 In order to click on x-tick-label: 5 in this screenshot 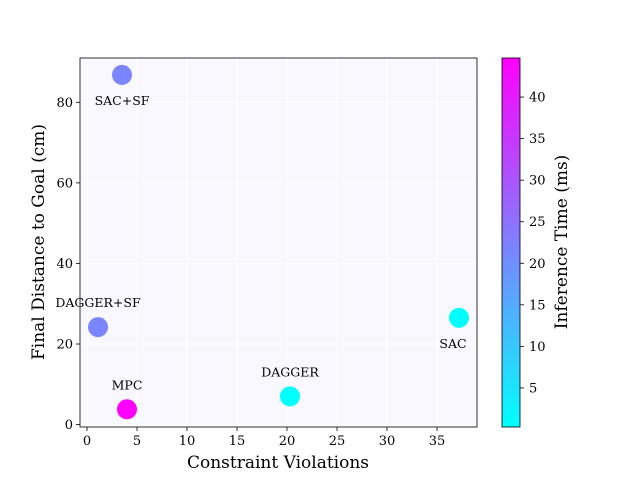, I will do `click(137, 441)`.